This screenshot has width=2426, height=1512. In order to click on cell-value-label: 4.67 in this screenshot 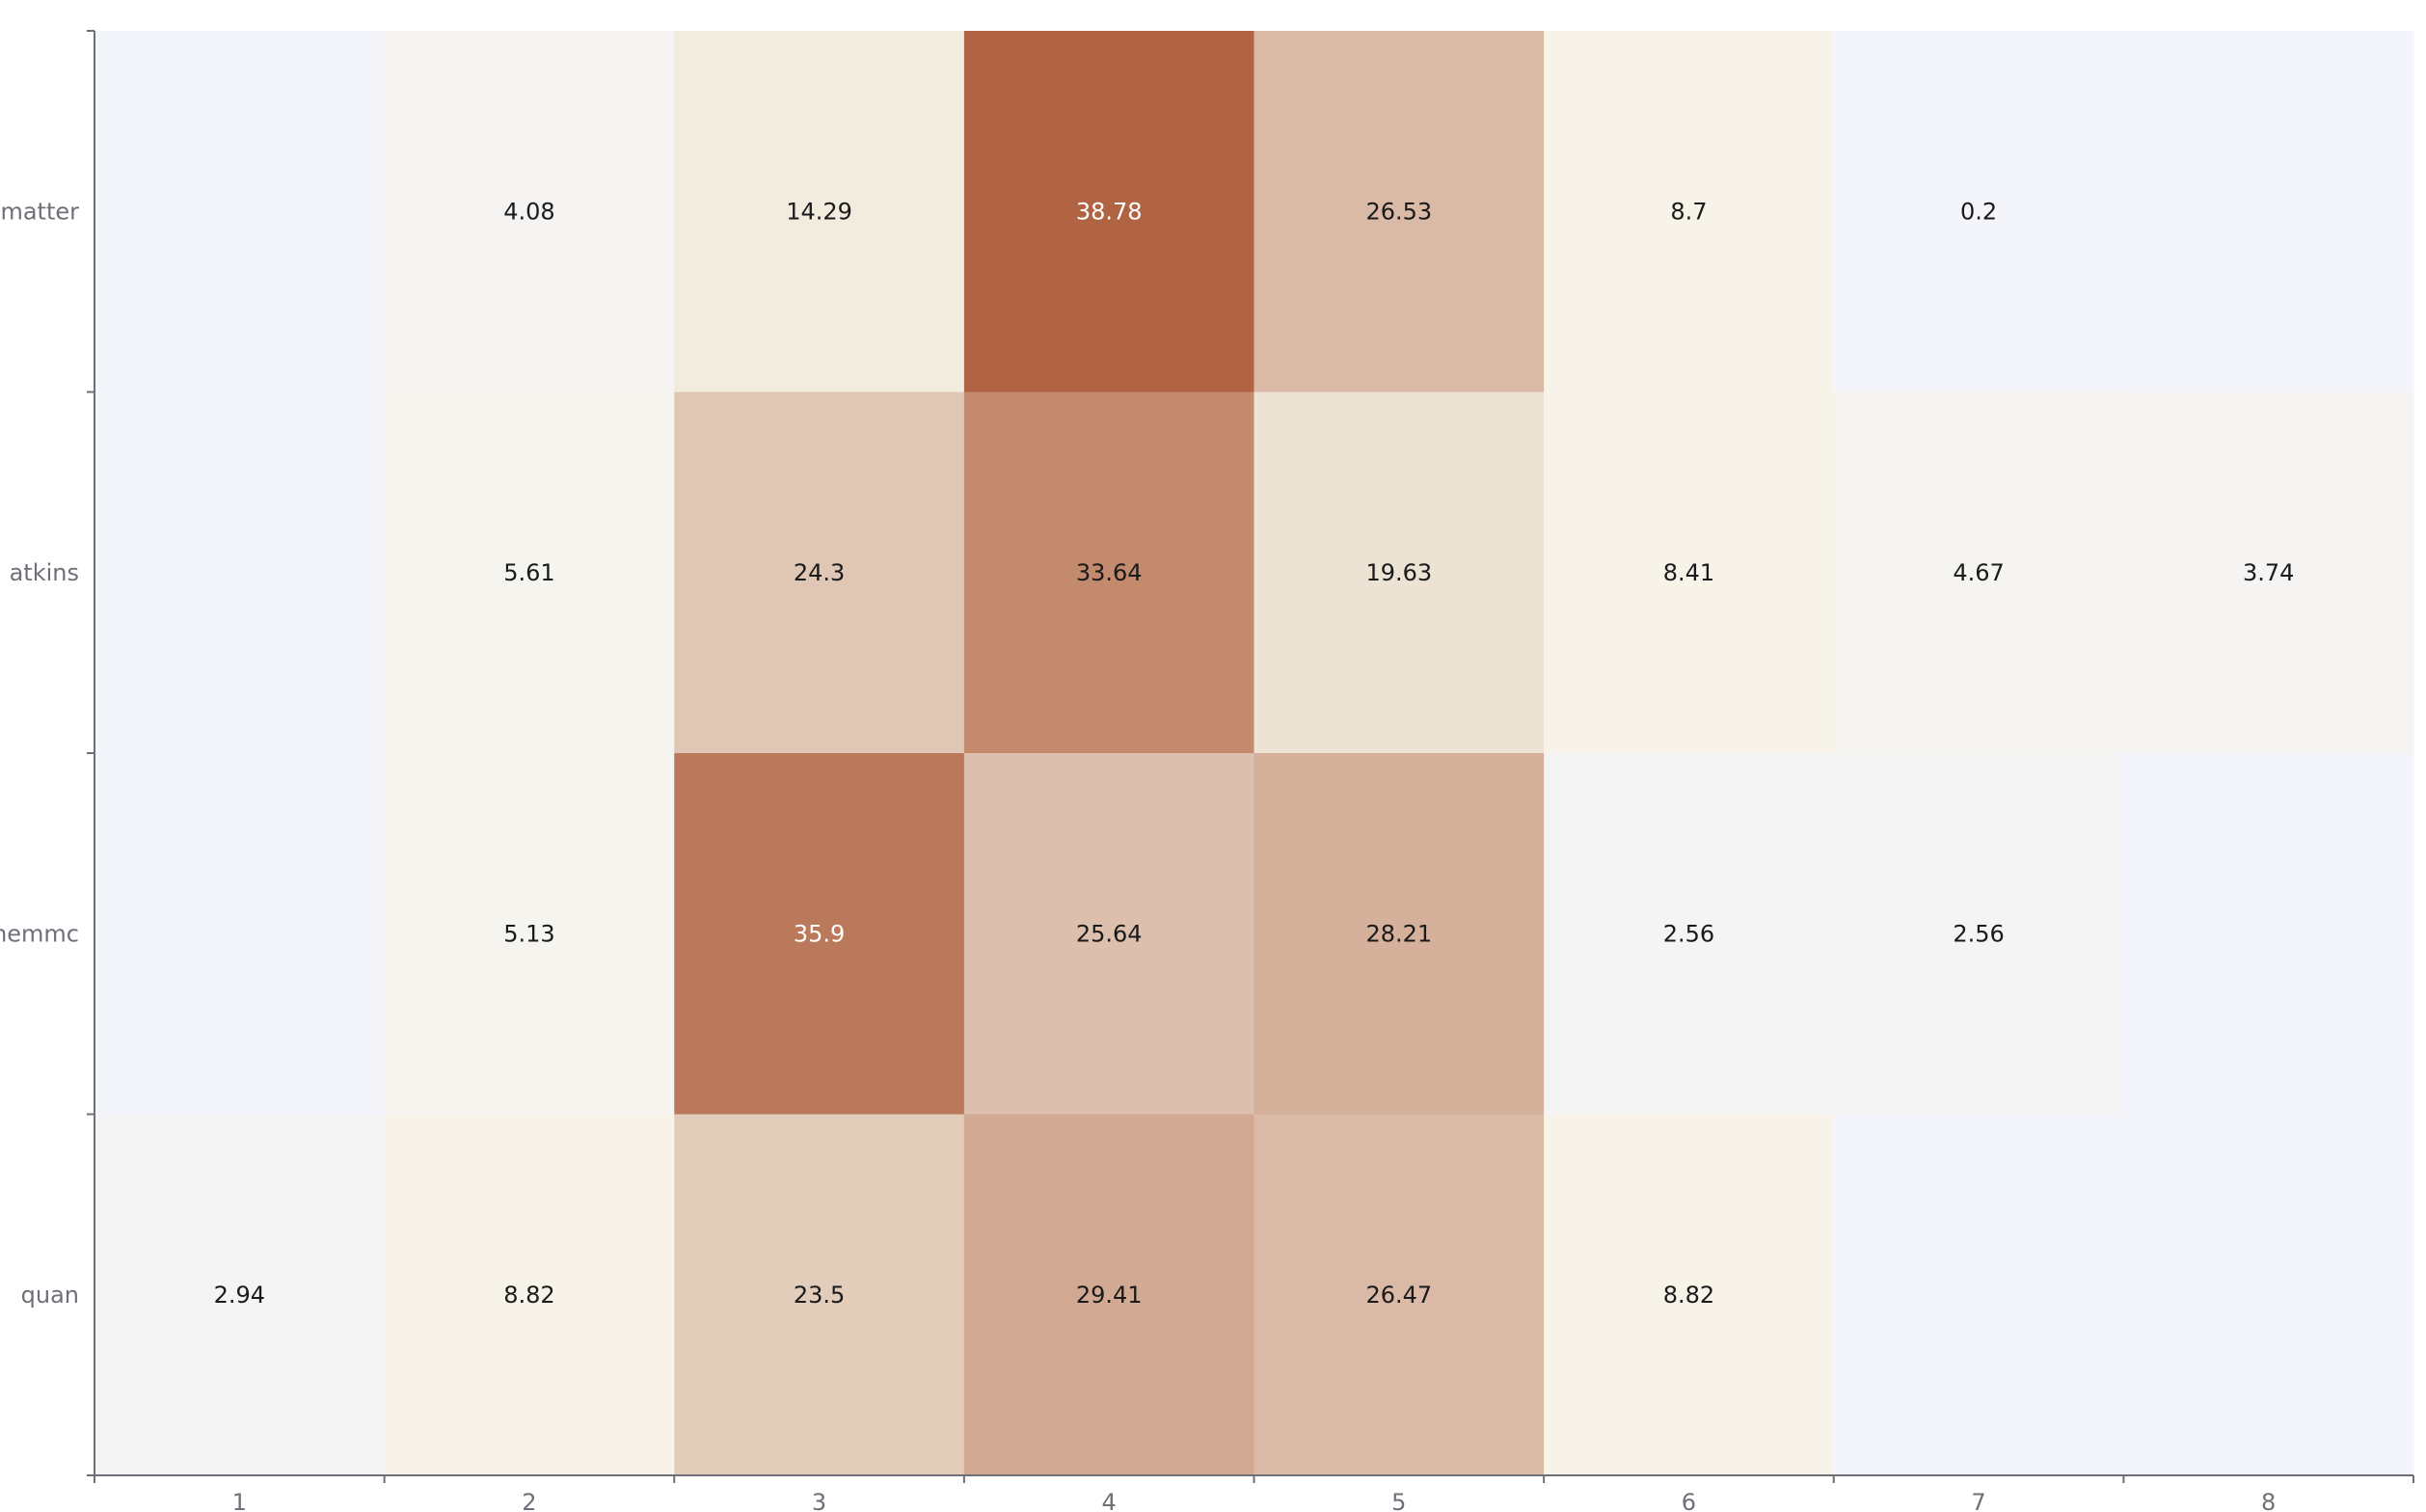, I will do `click(1979, 572)`.